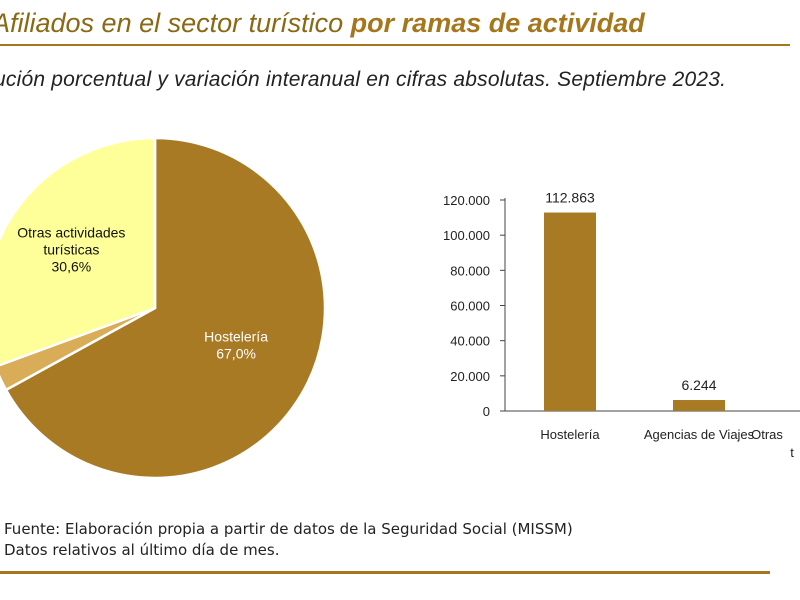 This screenshot has height=600, width=800. Describe the element at coordinates (175, 23) in the screenshot. I see `title-regular: Afiliados en el sector turístico` at that location.